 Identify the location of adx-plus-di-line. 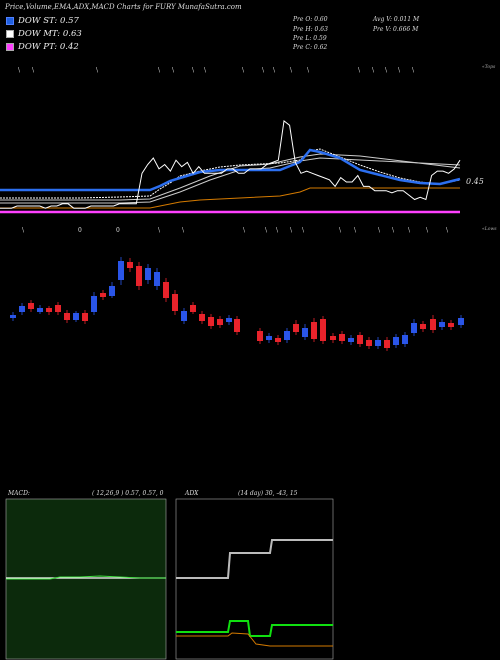
(254, 559).